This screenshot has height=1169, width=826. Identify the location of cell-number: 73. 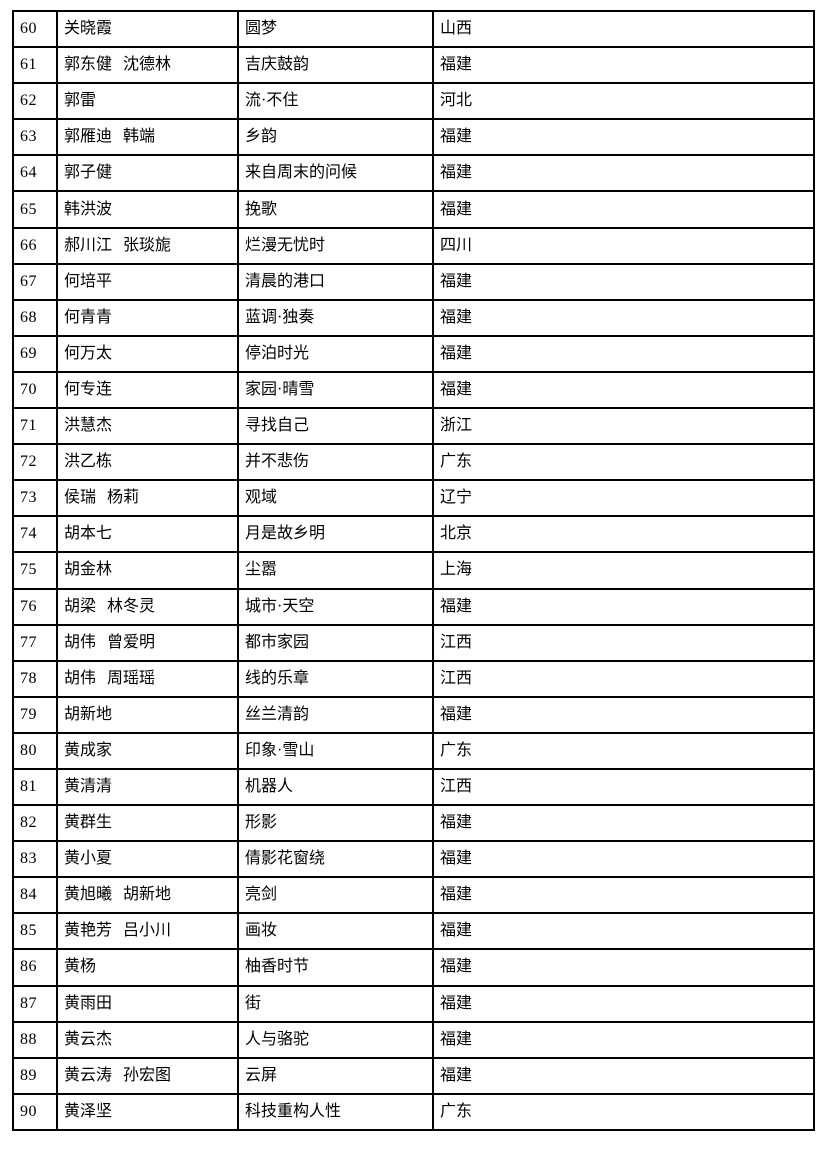
(35, 498).